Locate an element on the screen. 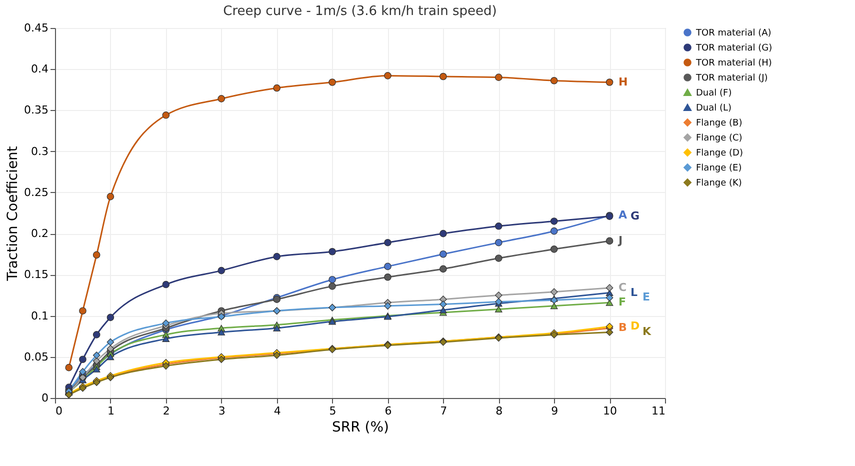  annotation: E is located at coordinates (646, 297).